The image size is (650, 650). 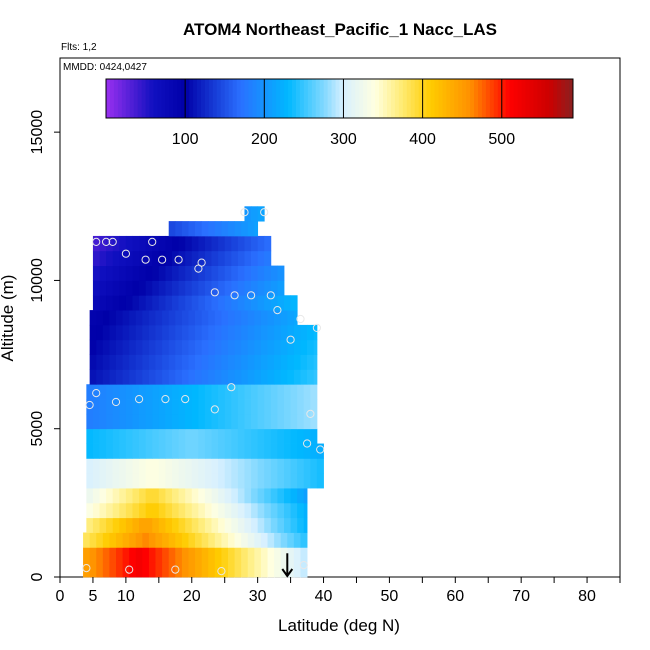 What do you see at coordinates (37, 280) in the screenshot?
I see `y-tick-label: 10000` at bounding box center [37, 280].